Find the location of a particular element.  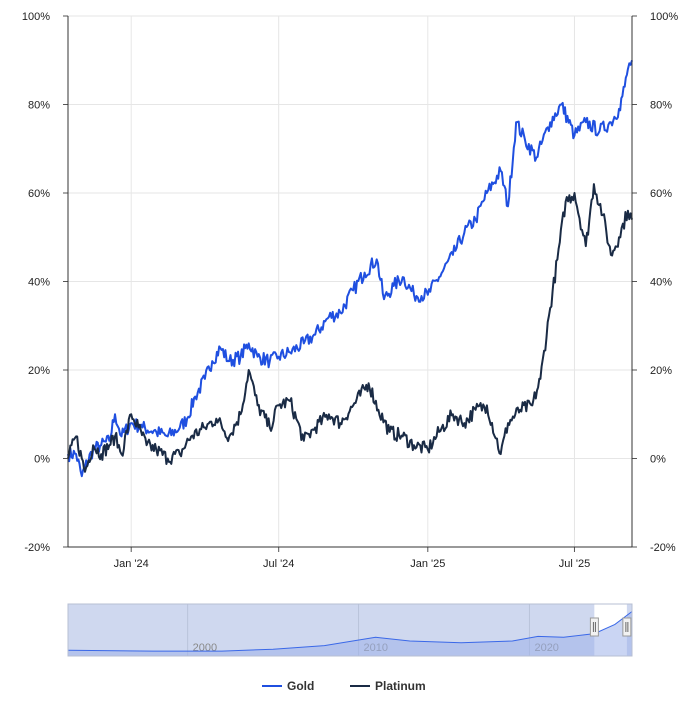

y-tick-label-left: 20% is located at coordinates (39, 371).